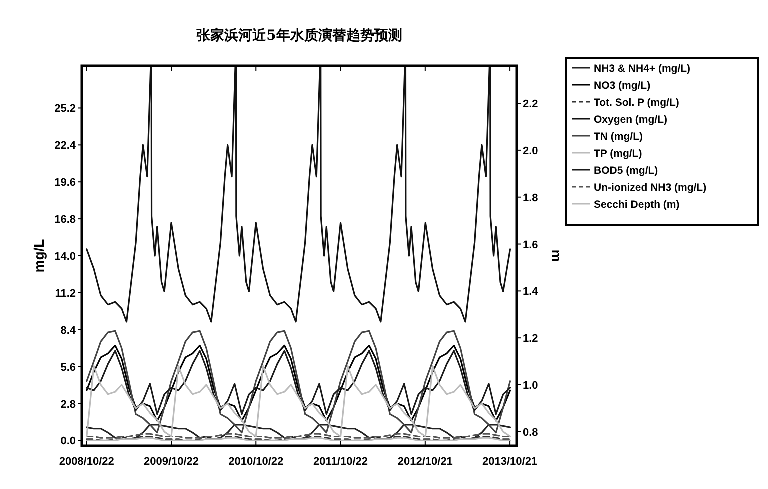 This screenshot has width=768, height=489. I want to click on y2-tick-label: 1.2, so click(530, 339).